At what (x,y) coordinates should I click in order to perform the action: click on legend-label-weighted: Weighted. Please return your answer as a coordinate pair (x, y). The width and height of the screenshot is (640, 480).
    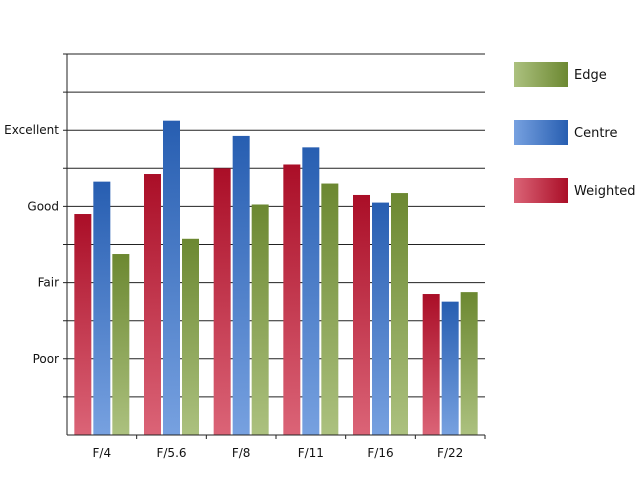
    Looking at the image, I should click on (605, 191).